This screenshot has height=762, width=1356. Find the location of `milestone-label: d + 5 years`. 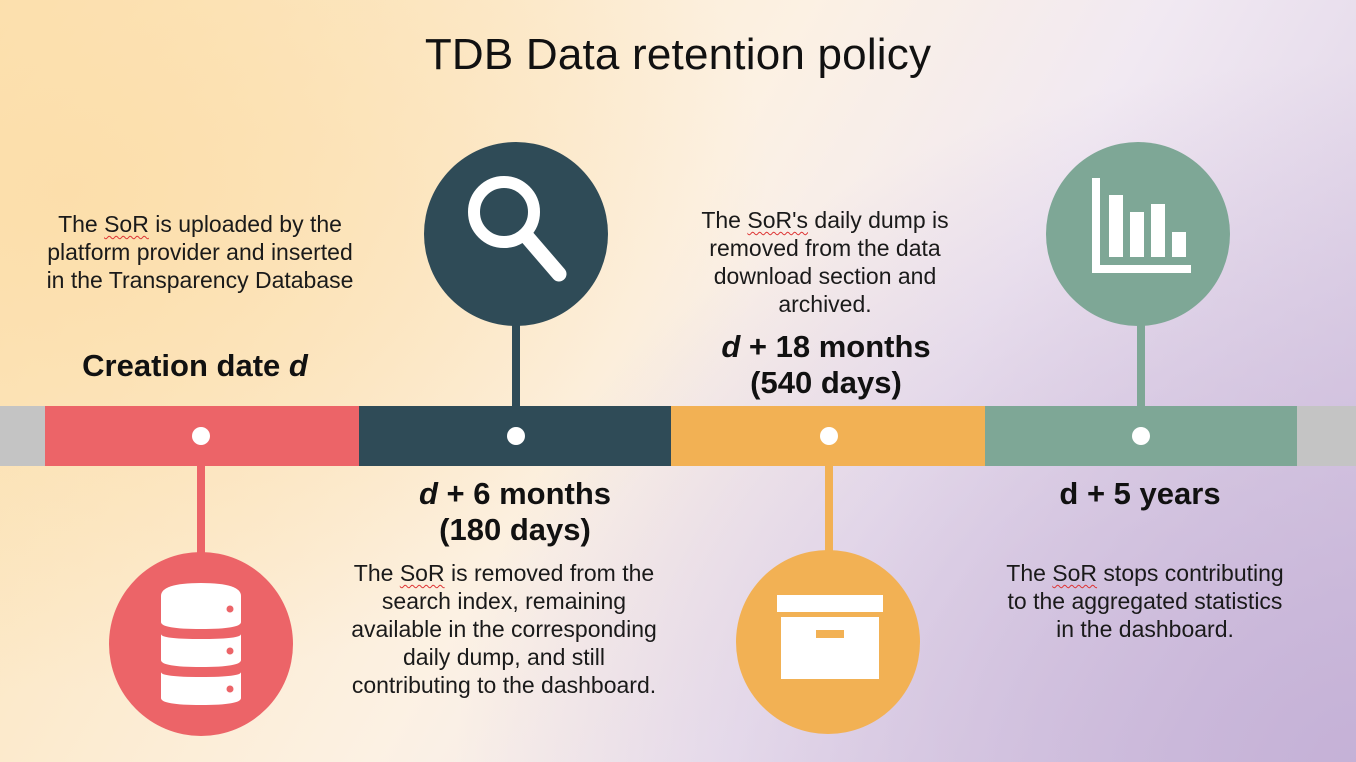

milestone-label: d + 5 years is located at coordinates (1140, 493).